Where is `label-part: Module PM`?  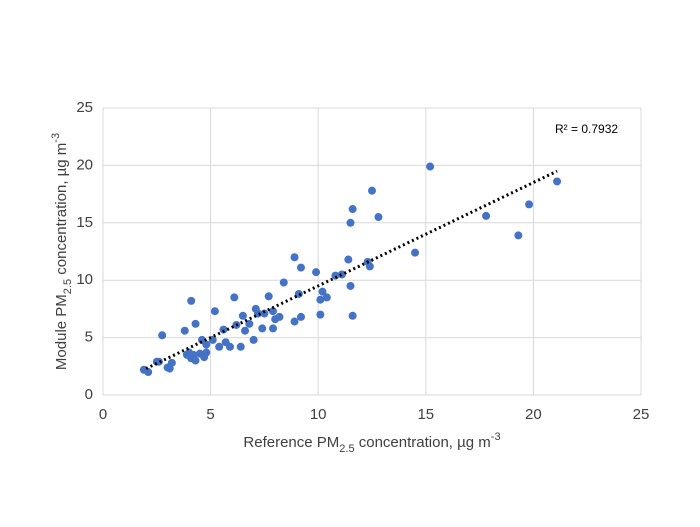
label-part: Module PM is located at coordinates (61, 332).